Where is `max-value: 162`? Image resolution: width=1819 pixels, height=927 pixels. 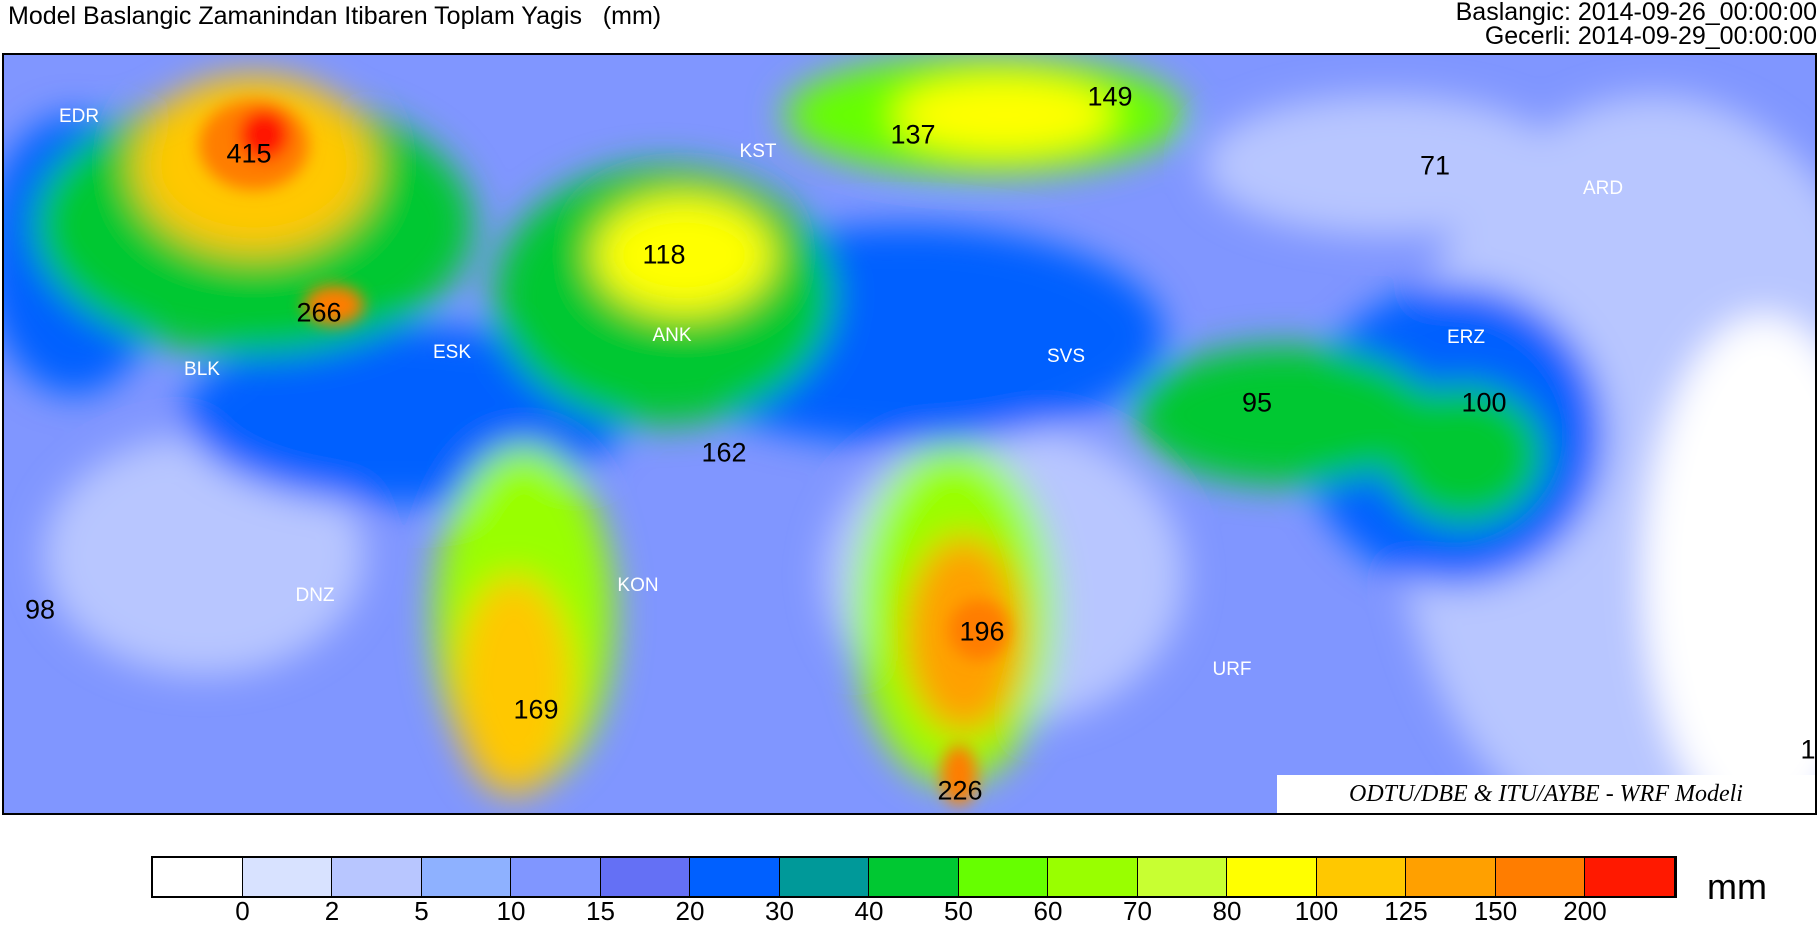 max-value: 162 is located at coordinates (724, 452).